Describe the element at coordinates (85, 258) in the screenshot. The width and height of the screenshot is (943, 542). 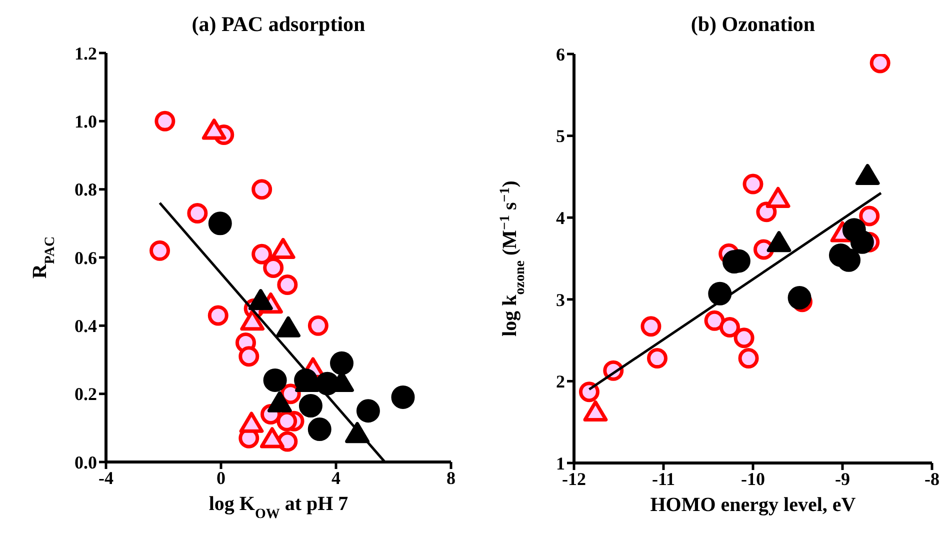
I see `y-tick-label: 0.6` at that location.